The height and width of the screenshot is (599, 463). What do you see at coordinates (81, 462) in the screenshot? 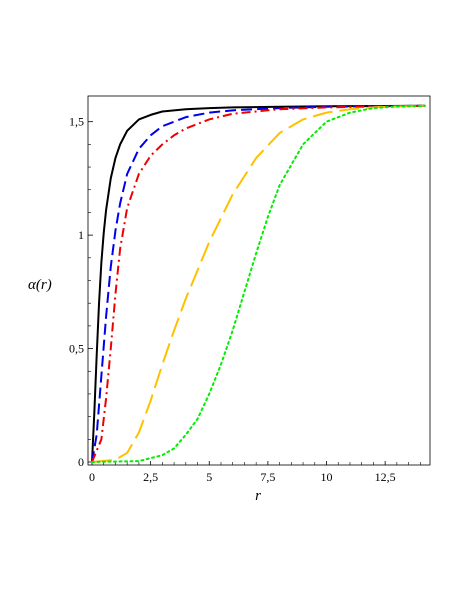
I see `y-tick-label: 0` at bounding box center [81, 462].